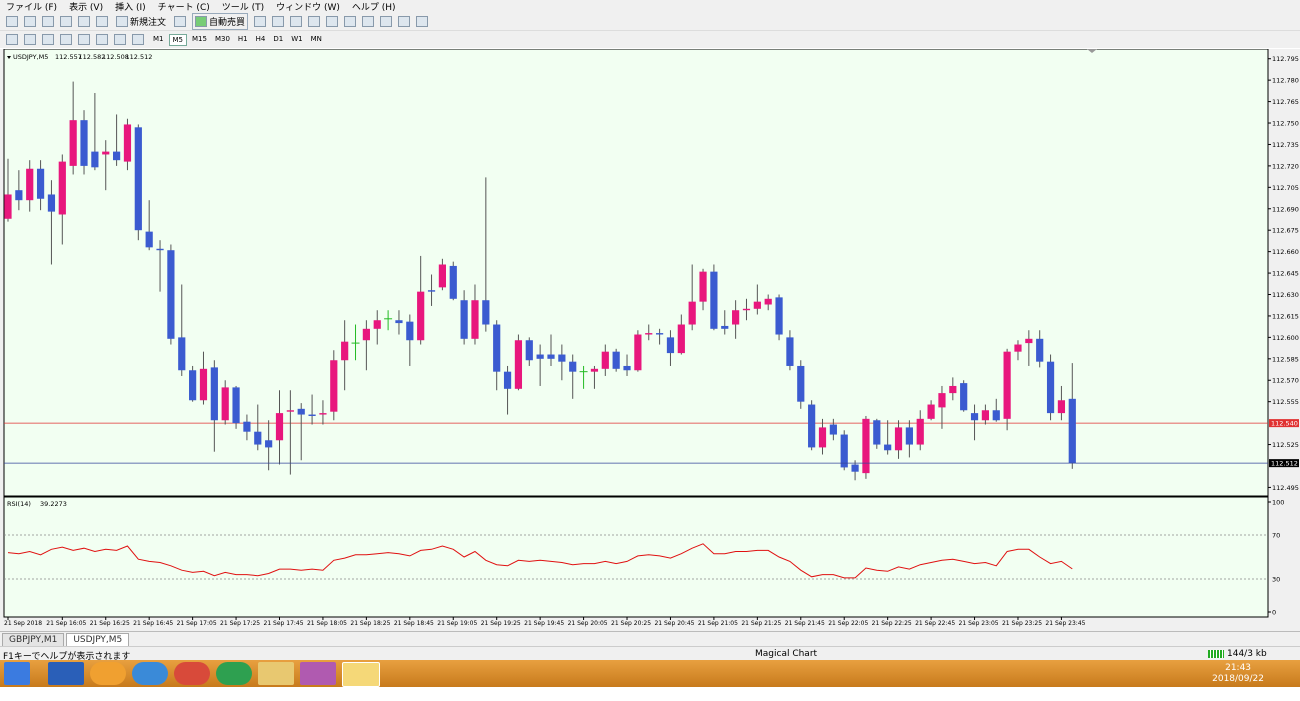  Describe the element at coordinates (23, 623) in the screenshot. I see `x-tick-label: 21 Sep 2018` at that location.